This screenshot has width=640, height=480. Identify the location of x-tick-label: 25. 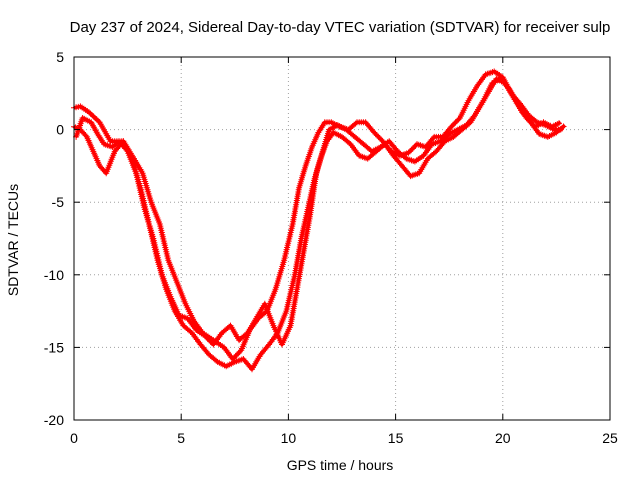
(610, 438).